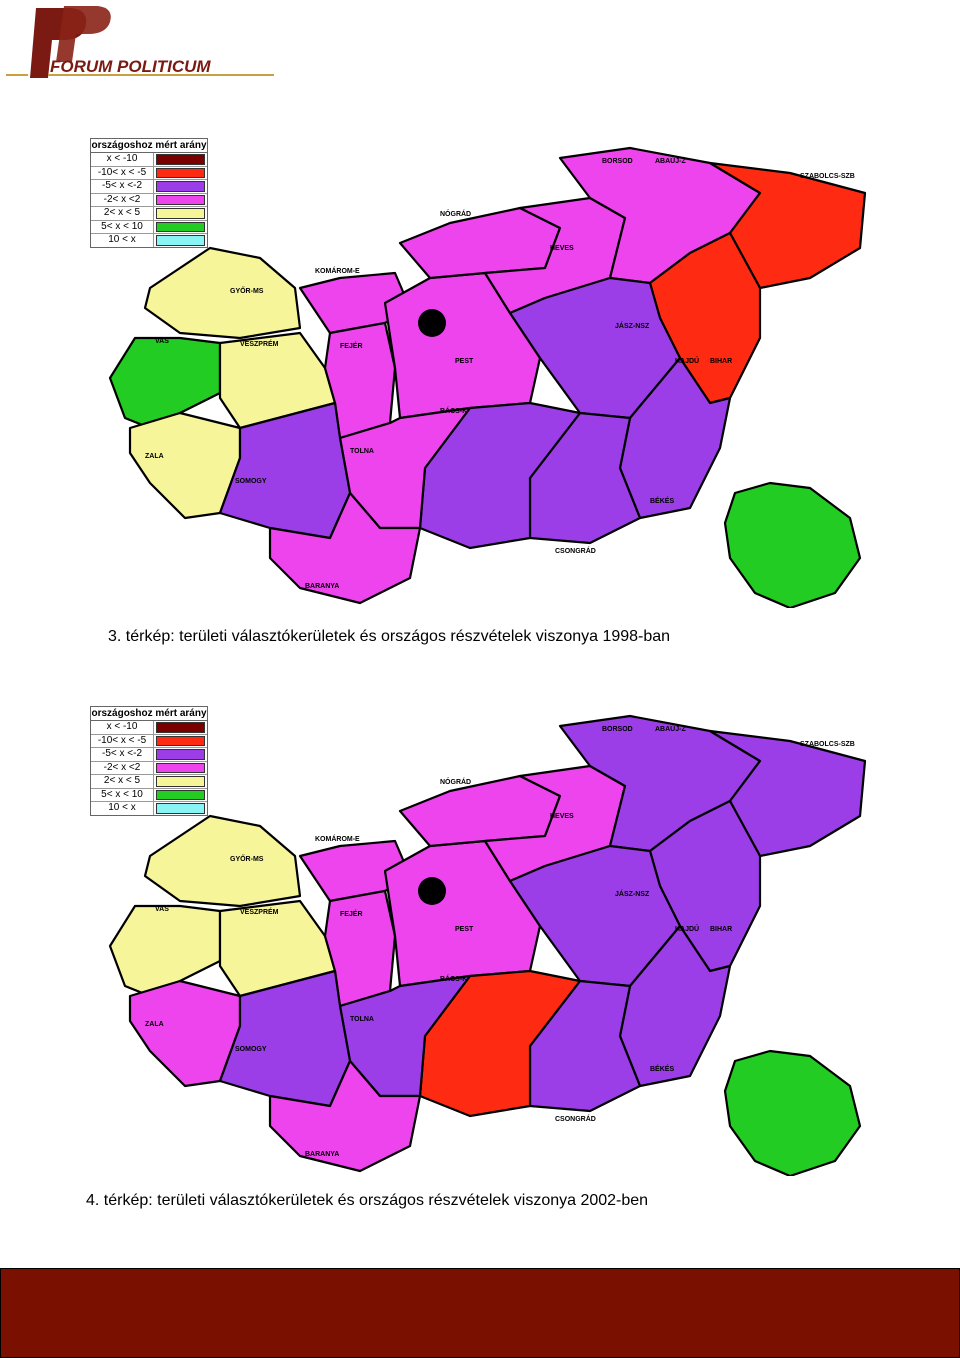 The height and width of the screenshot is (1358, 960). I want to click on county-label-veszprem: VESZPRÉM, so click(259, 343).